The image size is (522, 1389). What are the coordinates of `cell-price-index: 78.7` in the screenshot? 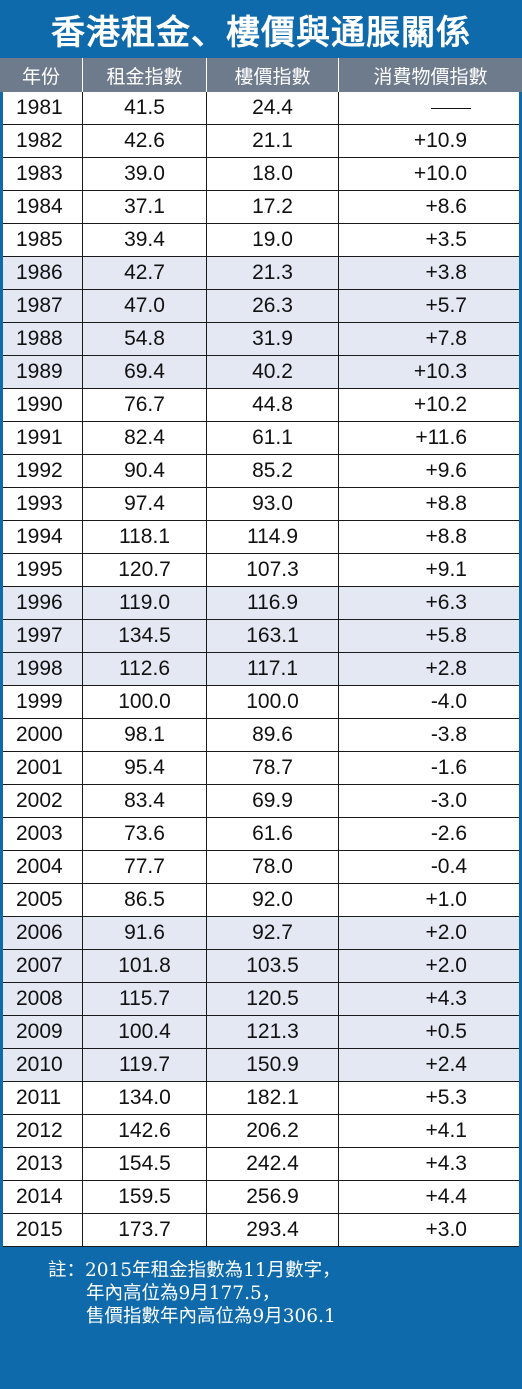 It's located at (273, 768).